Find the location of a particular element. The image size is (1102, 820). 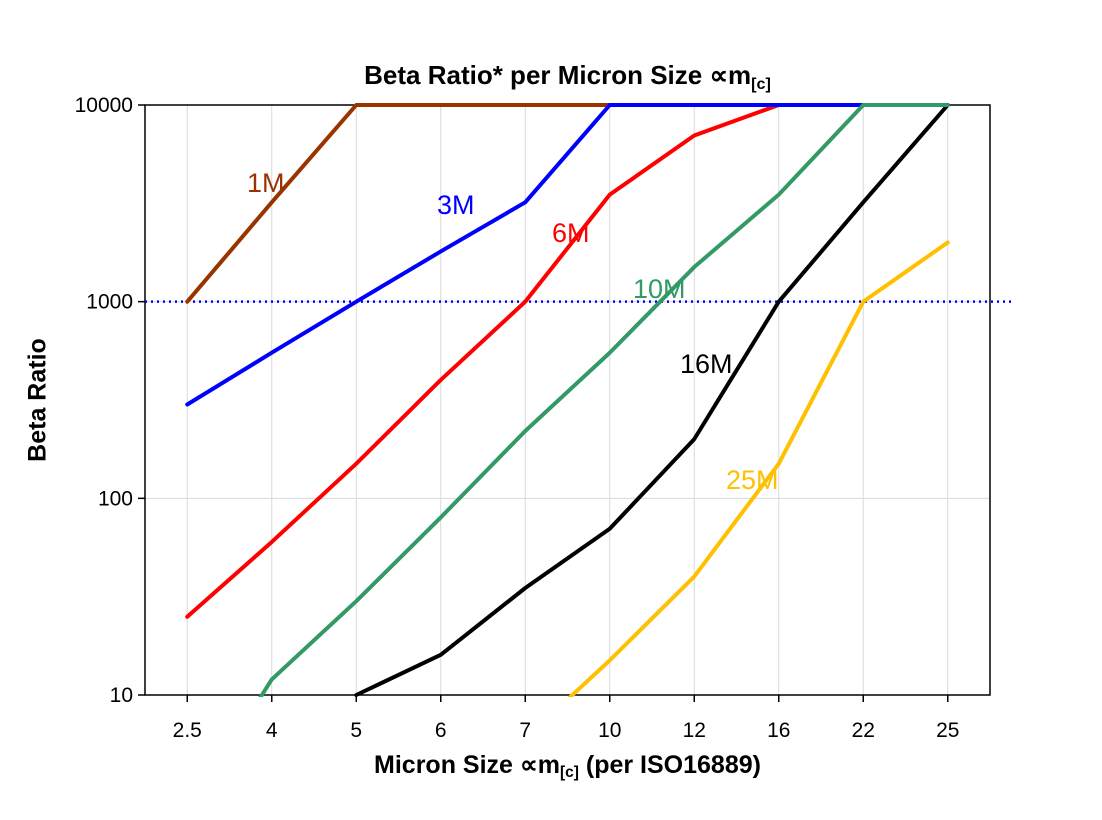

x-tick-label: 5 is located at coordinates (356, 730).